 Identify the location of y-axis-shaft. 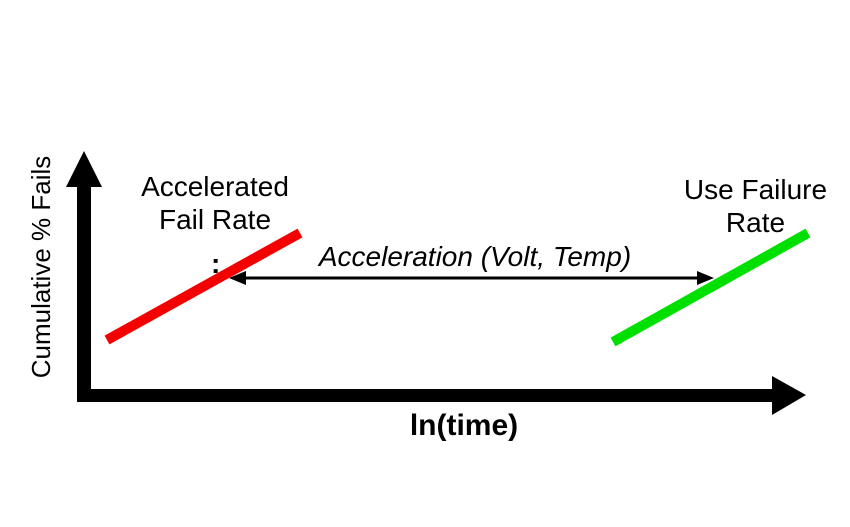
(84, 293).